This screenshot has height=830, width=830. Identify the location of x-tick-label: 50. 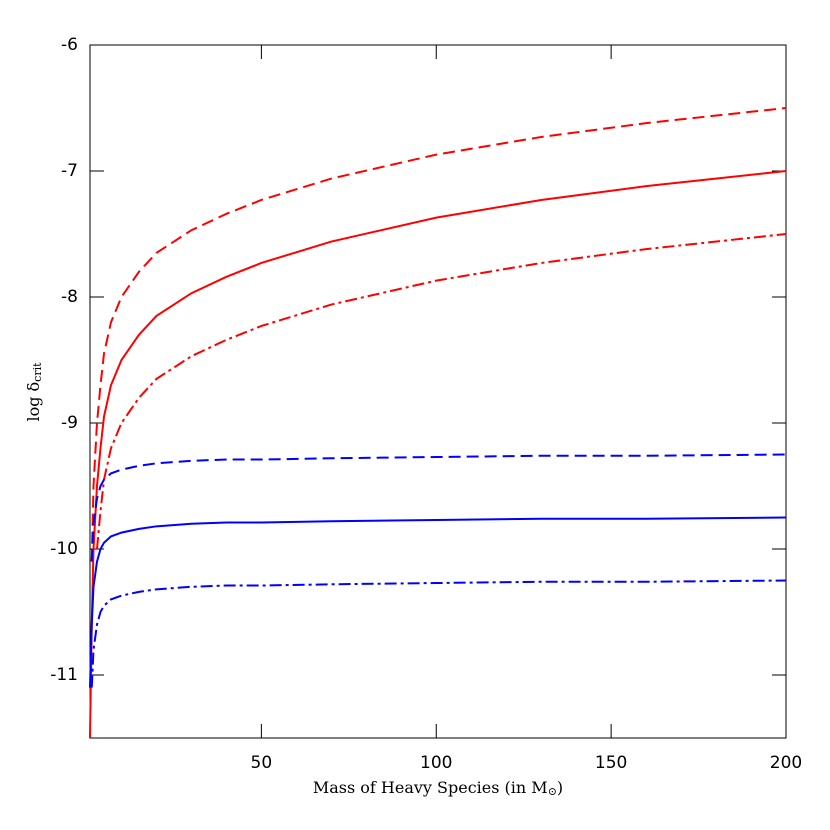
(262, 763).